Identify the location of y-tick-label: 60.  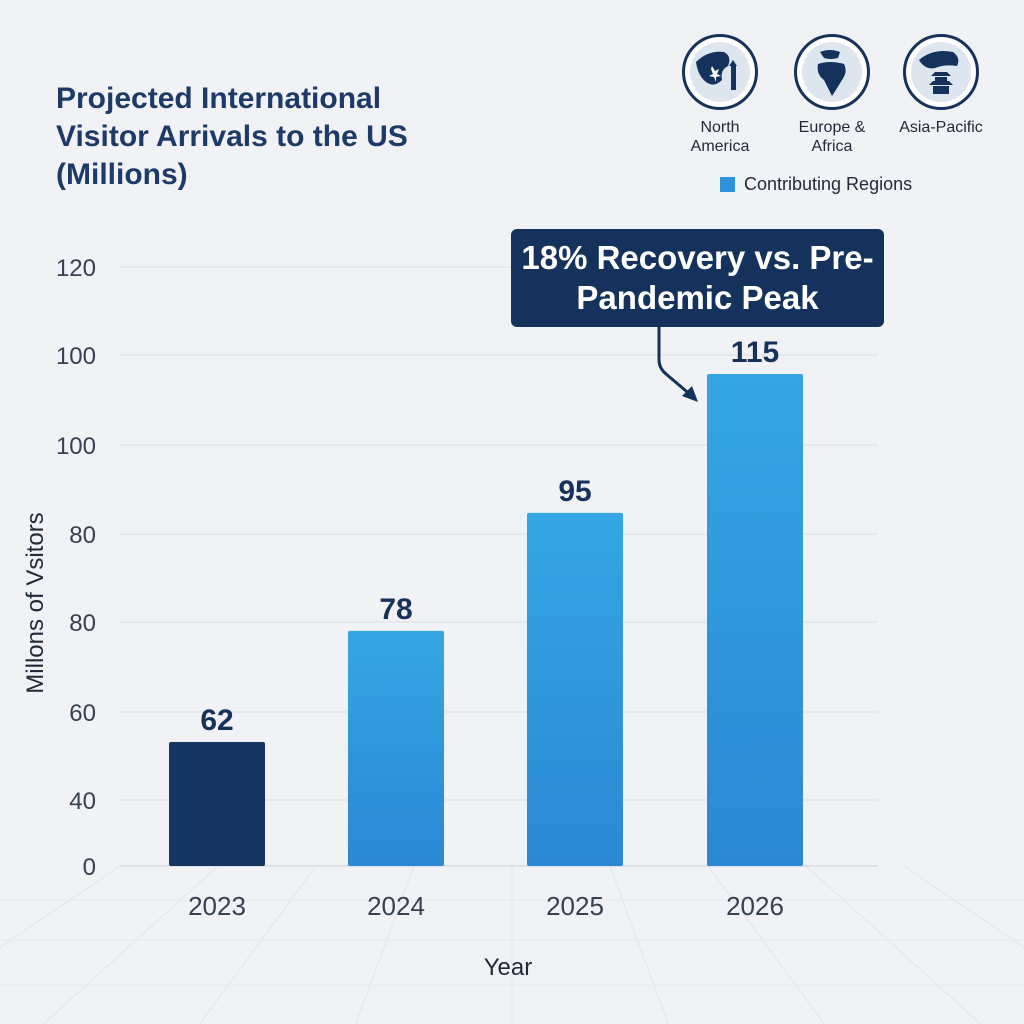
(82, 713).